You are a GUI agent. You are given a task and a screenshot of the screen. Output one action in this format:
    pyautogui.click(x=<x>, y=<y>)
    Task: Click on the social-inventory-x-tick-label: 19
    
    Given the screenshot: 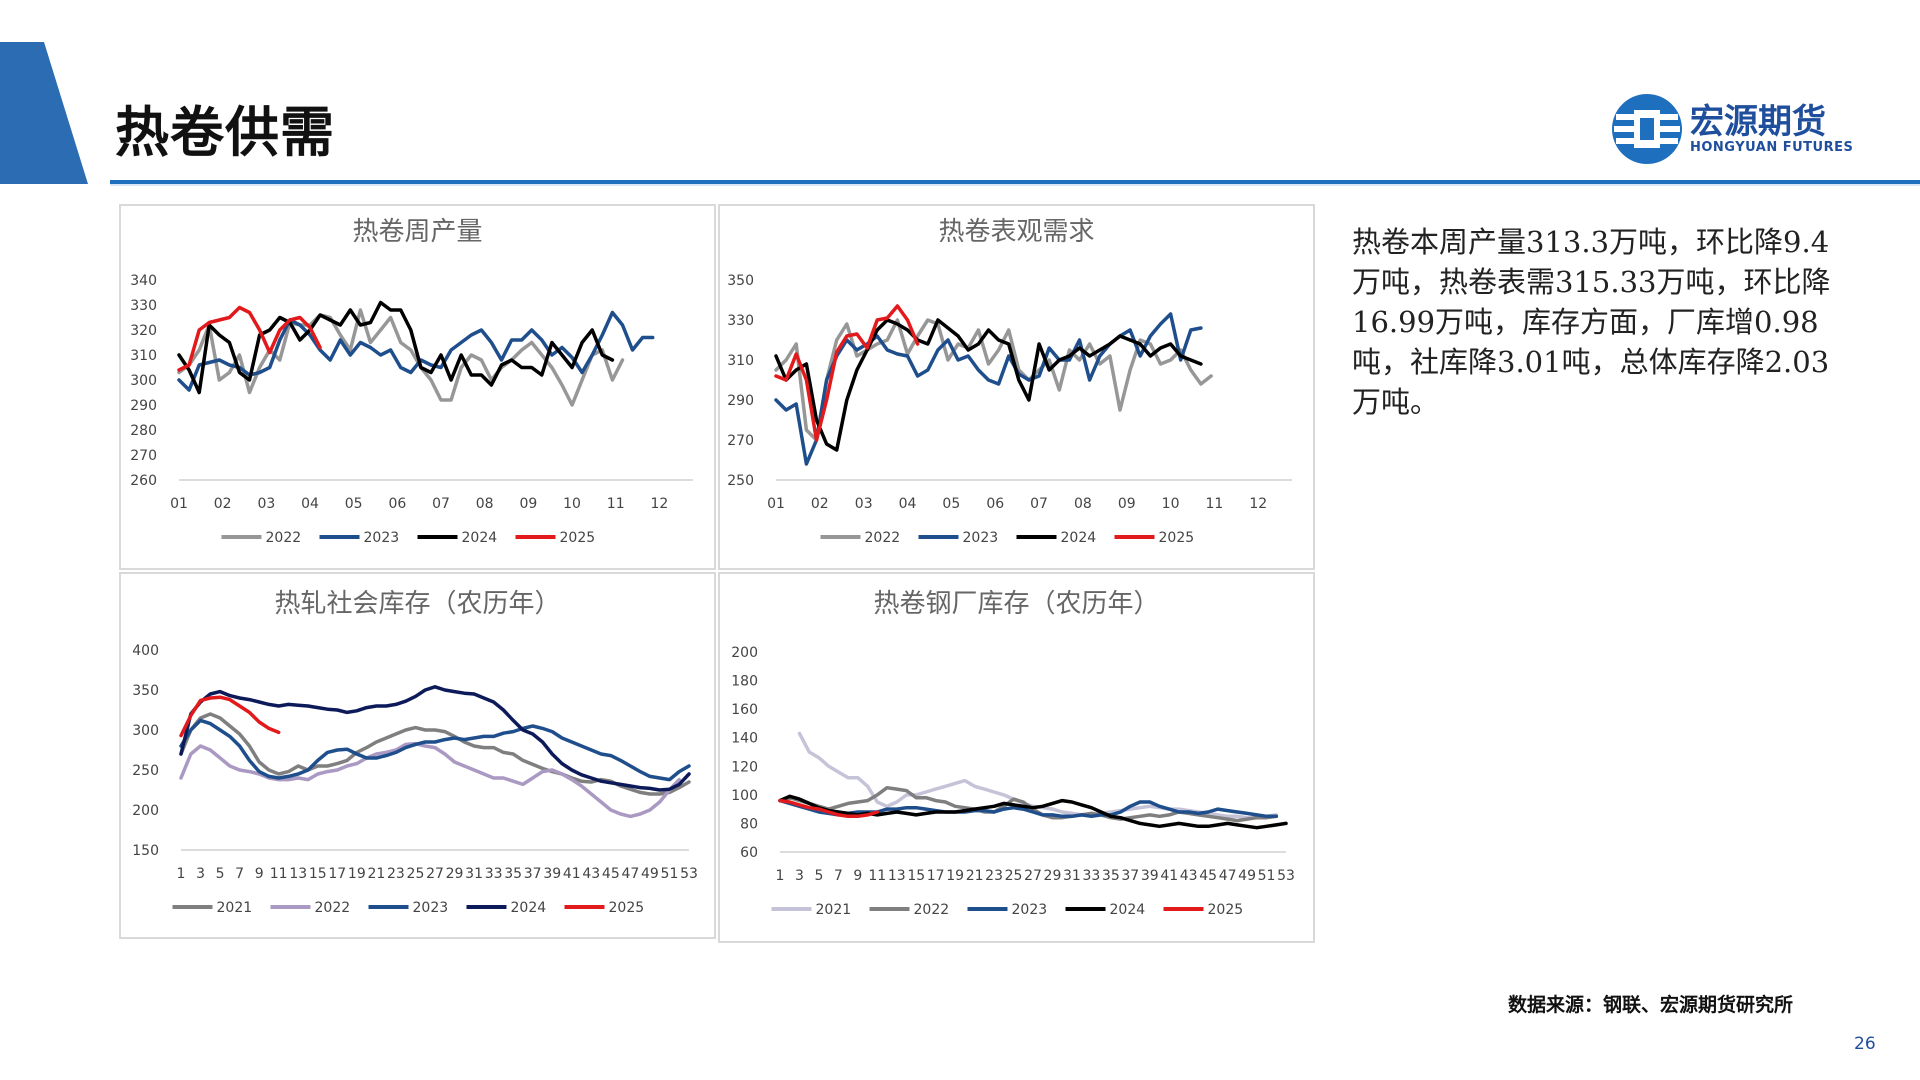 What is the action you would take?
    pyautogui.click(x=357, y=874)
    